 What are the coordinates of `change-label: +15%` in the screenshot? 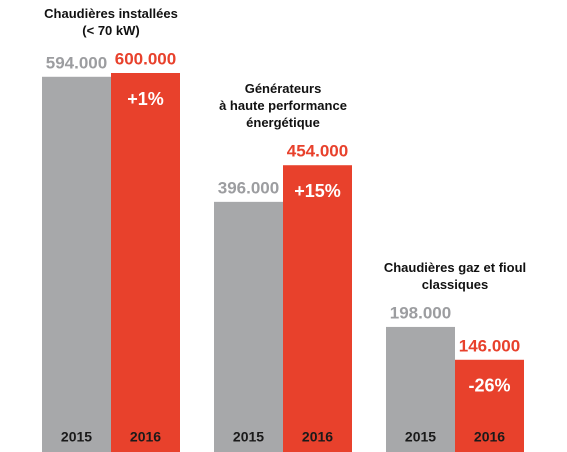 It's located at (317, 191).